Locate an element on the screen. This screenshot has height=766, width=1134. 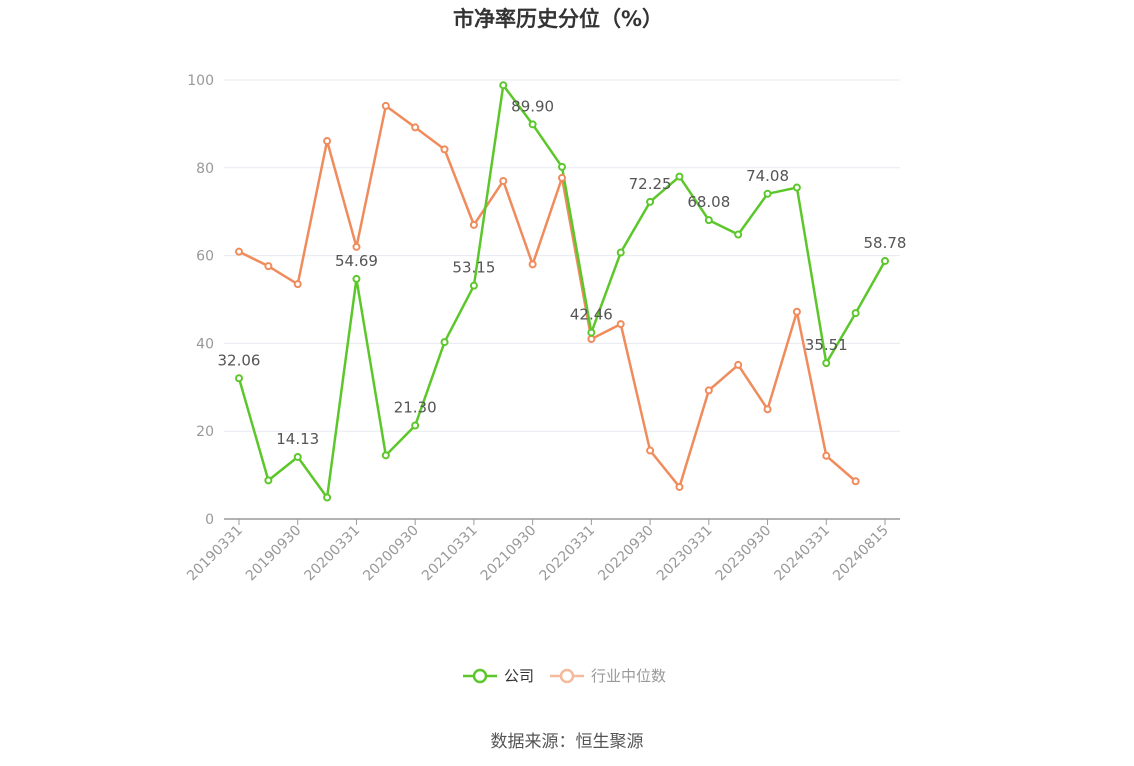
legend-label-company: 公司 is located at coordinates (519, 676).